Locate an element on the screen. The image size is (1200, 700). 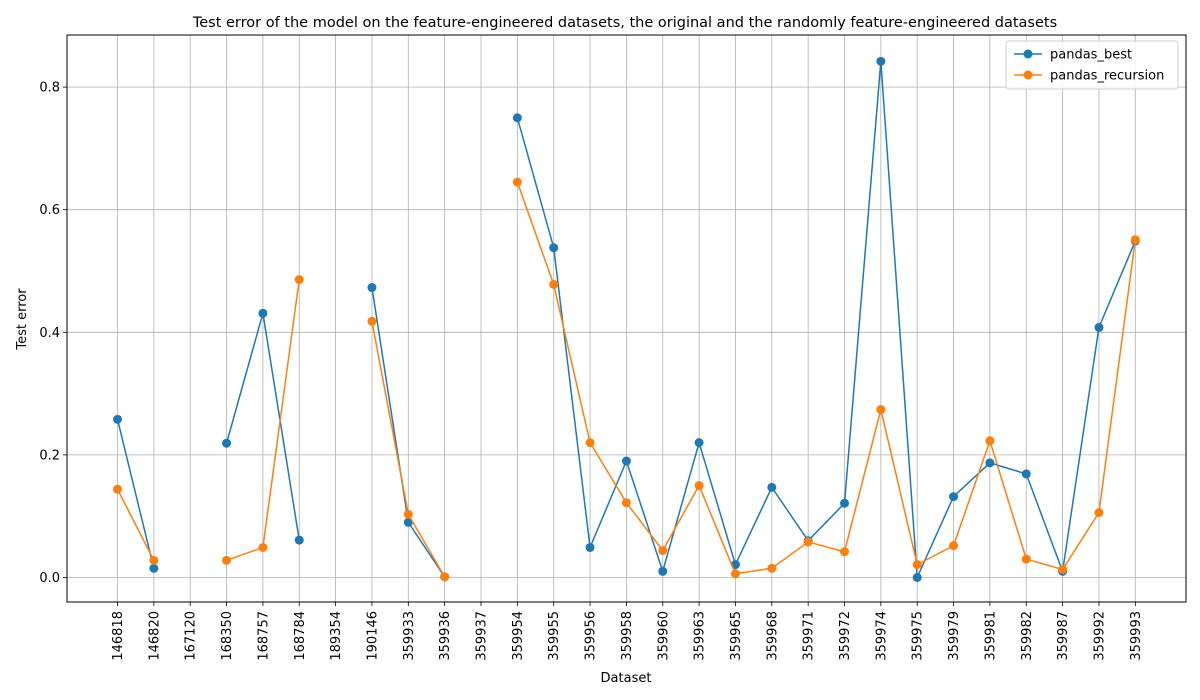
y-tick-label: 0.4 is located at coordinates (49, 333).